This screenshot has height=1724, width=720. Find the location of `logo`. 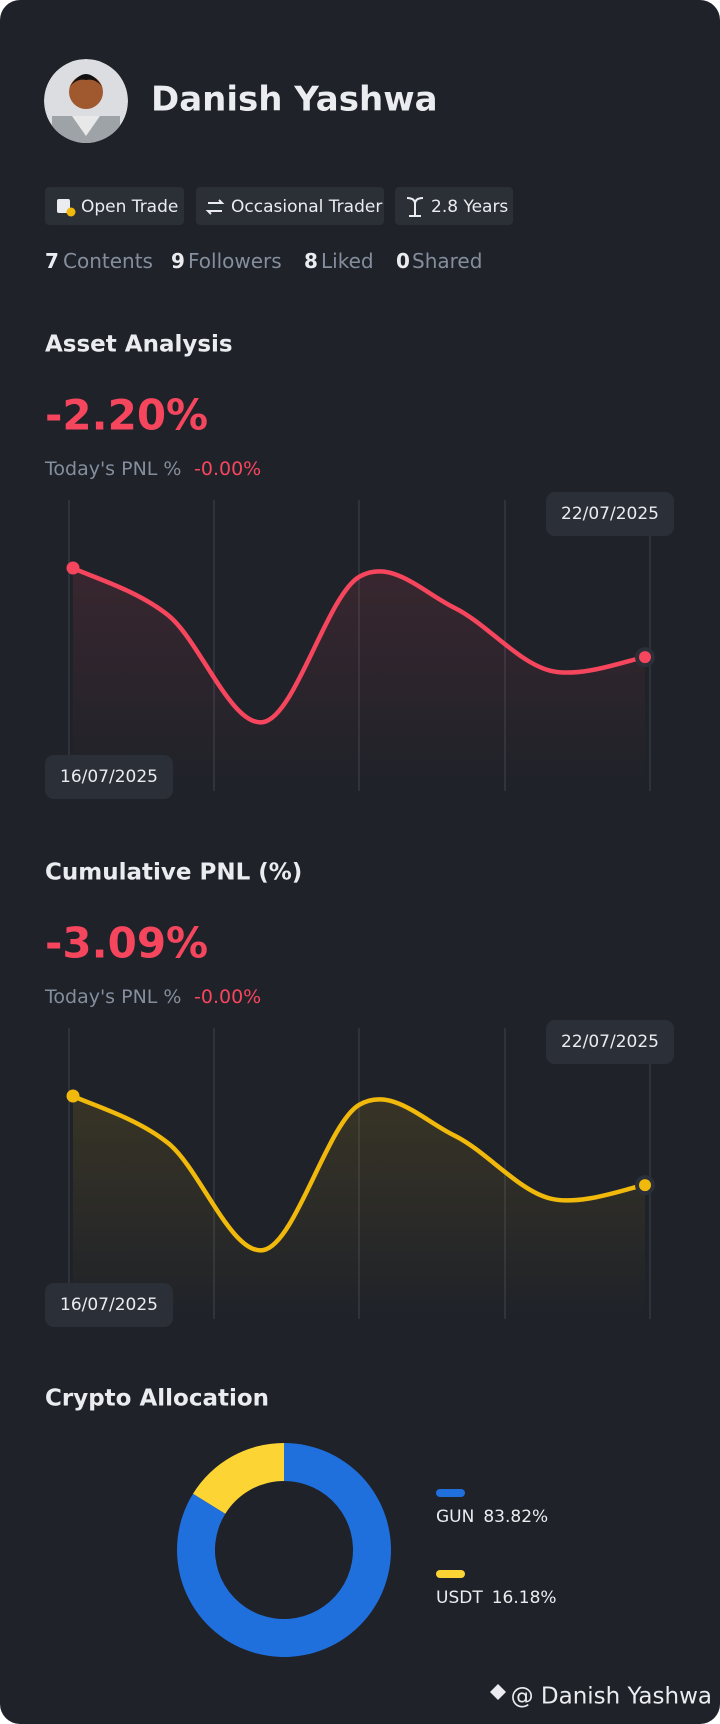

logo is located at coordinates (498, 1692).